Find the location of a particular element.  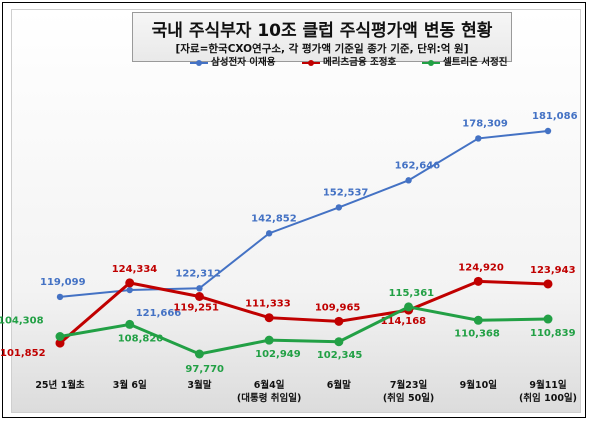

legend-item-samsung: 삼성전자 이재용 is located at coordinates (233, 61).